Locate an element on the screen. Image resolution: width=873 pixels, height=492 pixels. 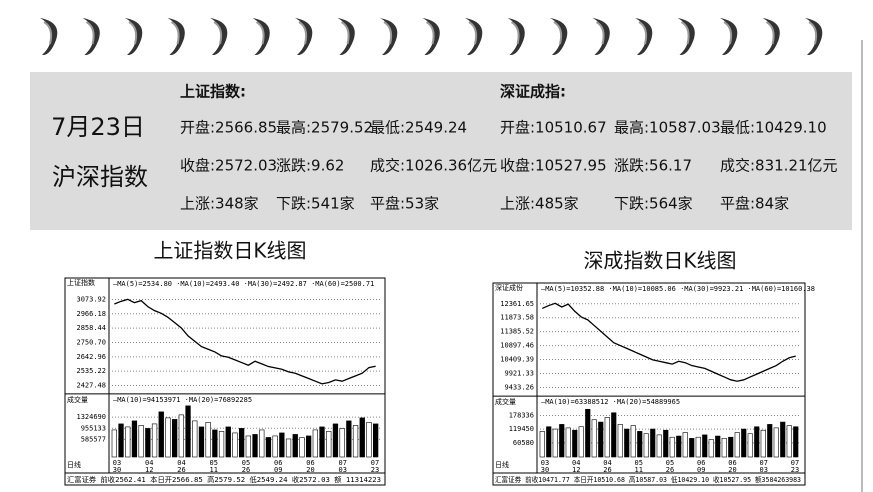
y-tick-label: 11873.58 is located at coordinates (517, 318).